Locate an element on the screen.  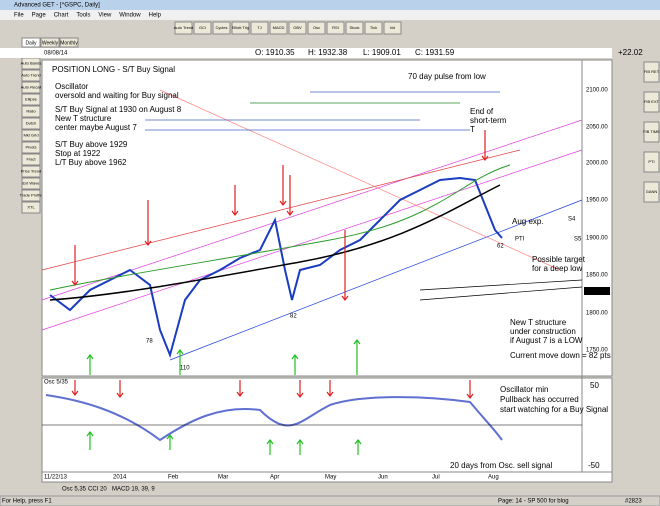
tool-label: Osc is located at coordinates (316, 27).